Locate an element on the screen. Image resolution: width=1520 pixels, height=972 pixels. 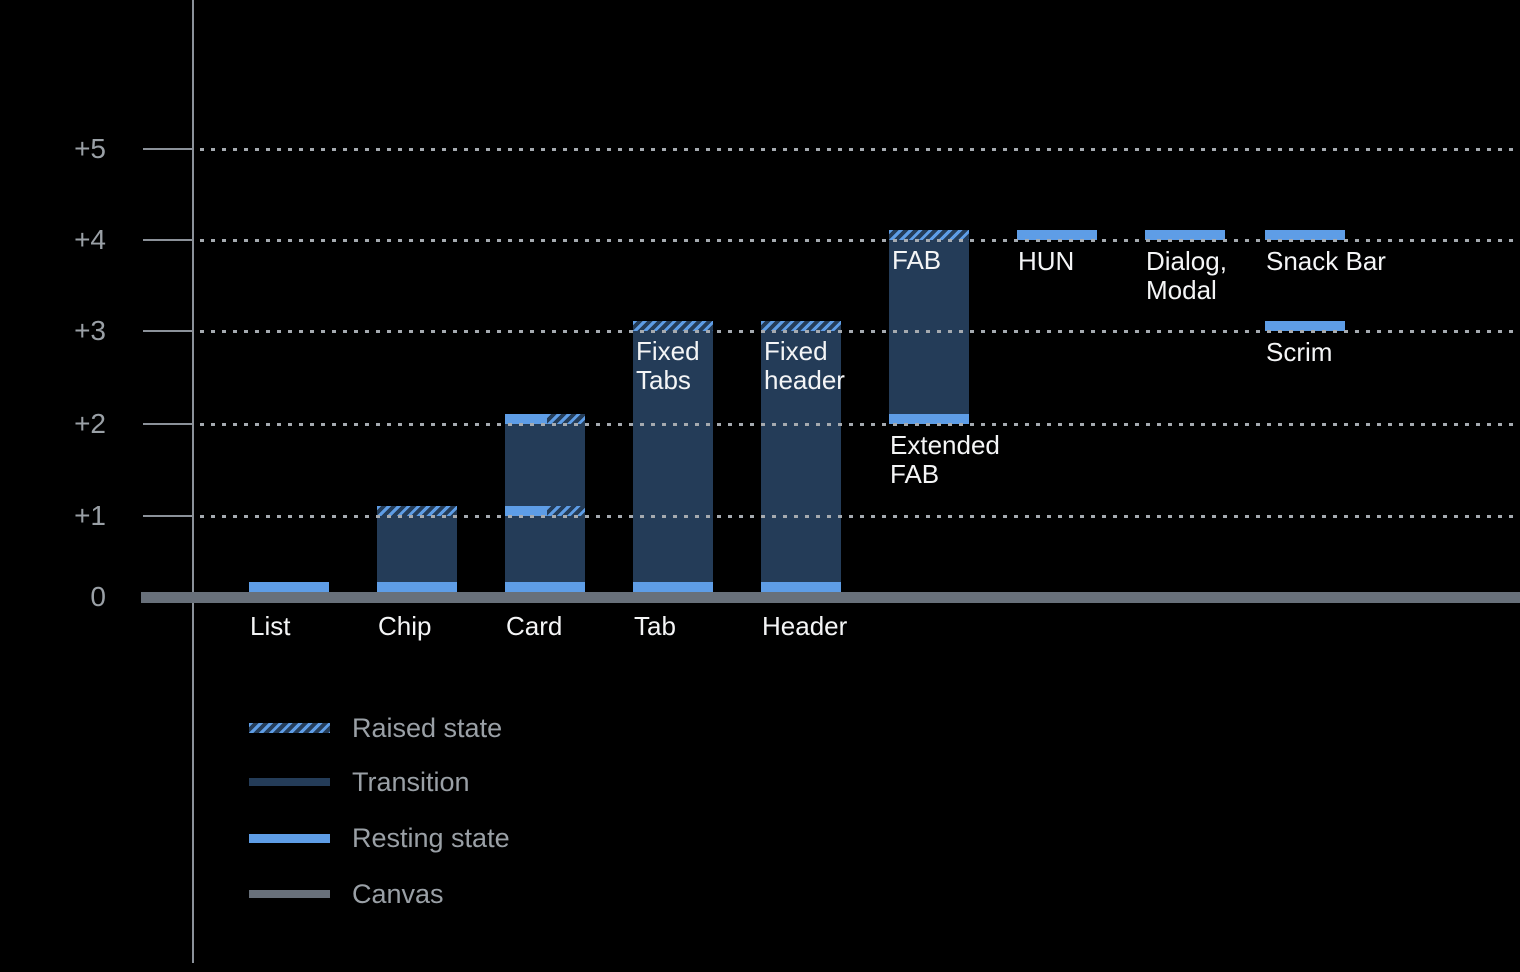
bar-segment-transition-chip is located at coordinates (417, 549).